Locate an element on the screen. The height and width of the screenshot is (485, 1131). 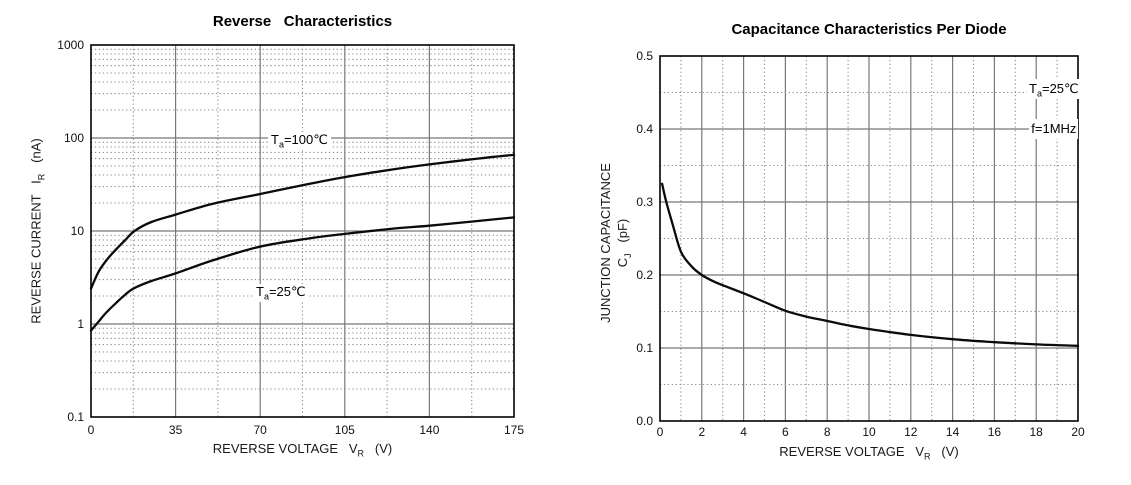
curve-ta-100c is located at coordinates (302, 221).